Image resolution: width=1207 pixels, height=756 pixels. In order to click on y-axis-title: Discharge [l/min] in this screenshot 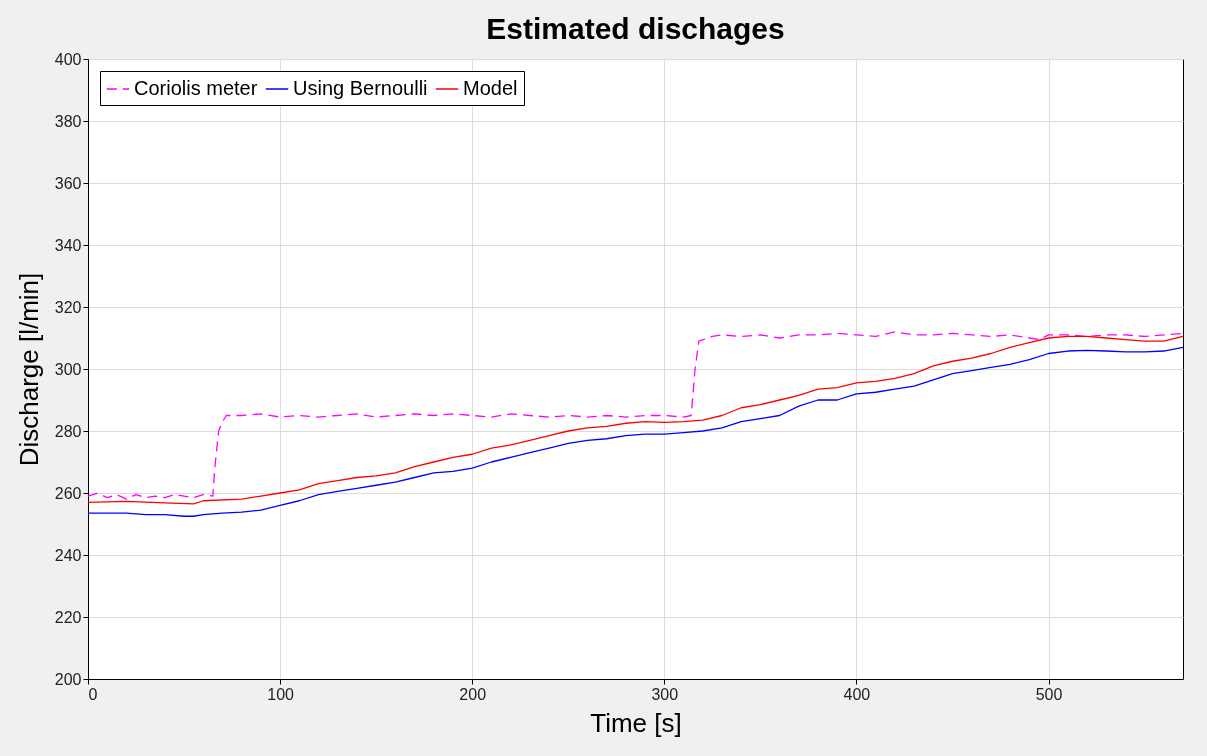, I will do `click(28, 369)`.